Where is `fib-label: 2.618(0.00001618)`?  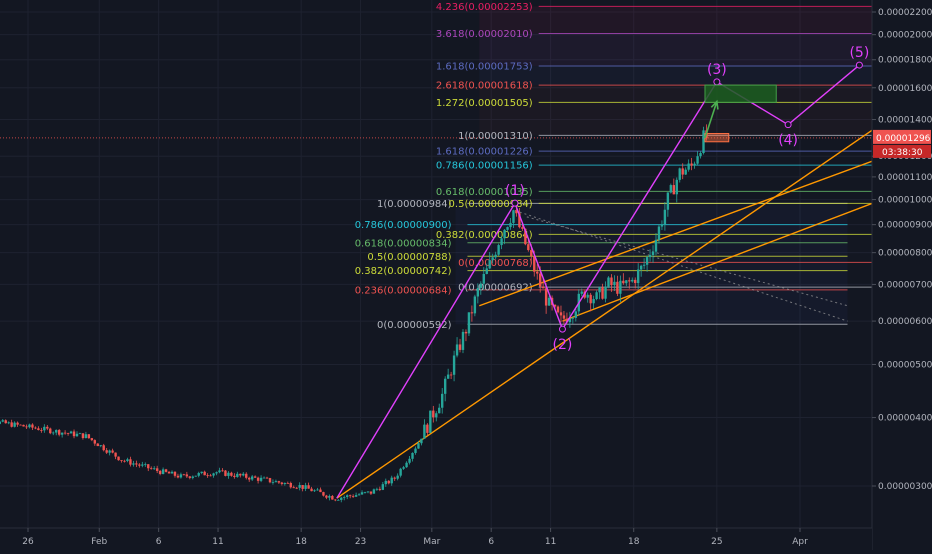
fib-label: 2.618(0.00001618) is located at coordinates (484, 86).